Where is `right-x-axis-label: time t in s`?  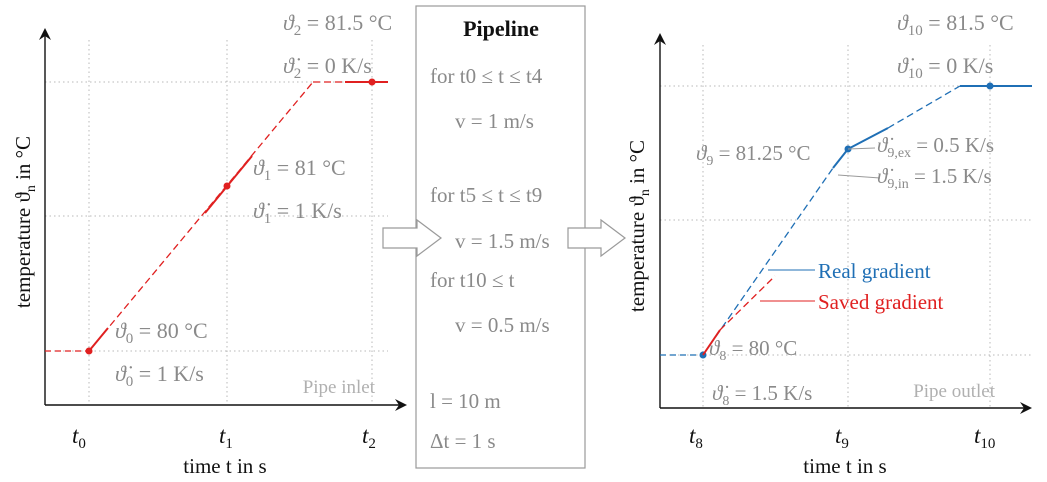 right-x-axis-label: time t in s is located at coordinates (844, 466).